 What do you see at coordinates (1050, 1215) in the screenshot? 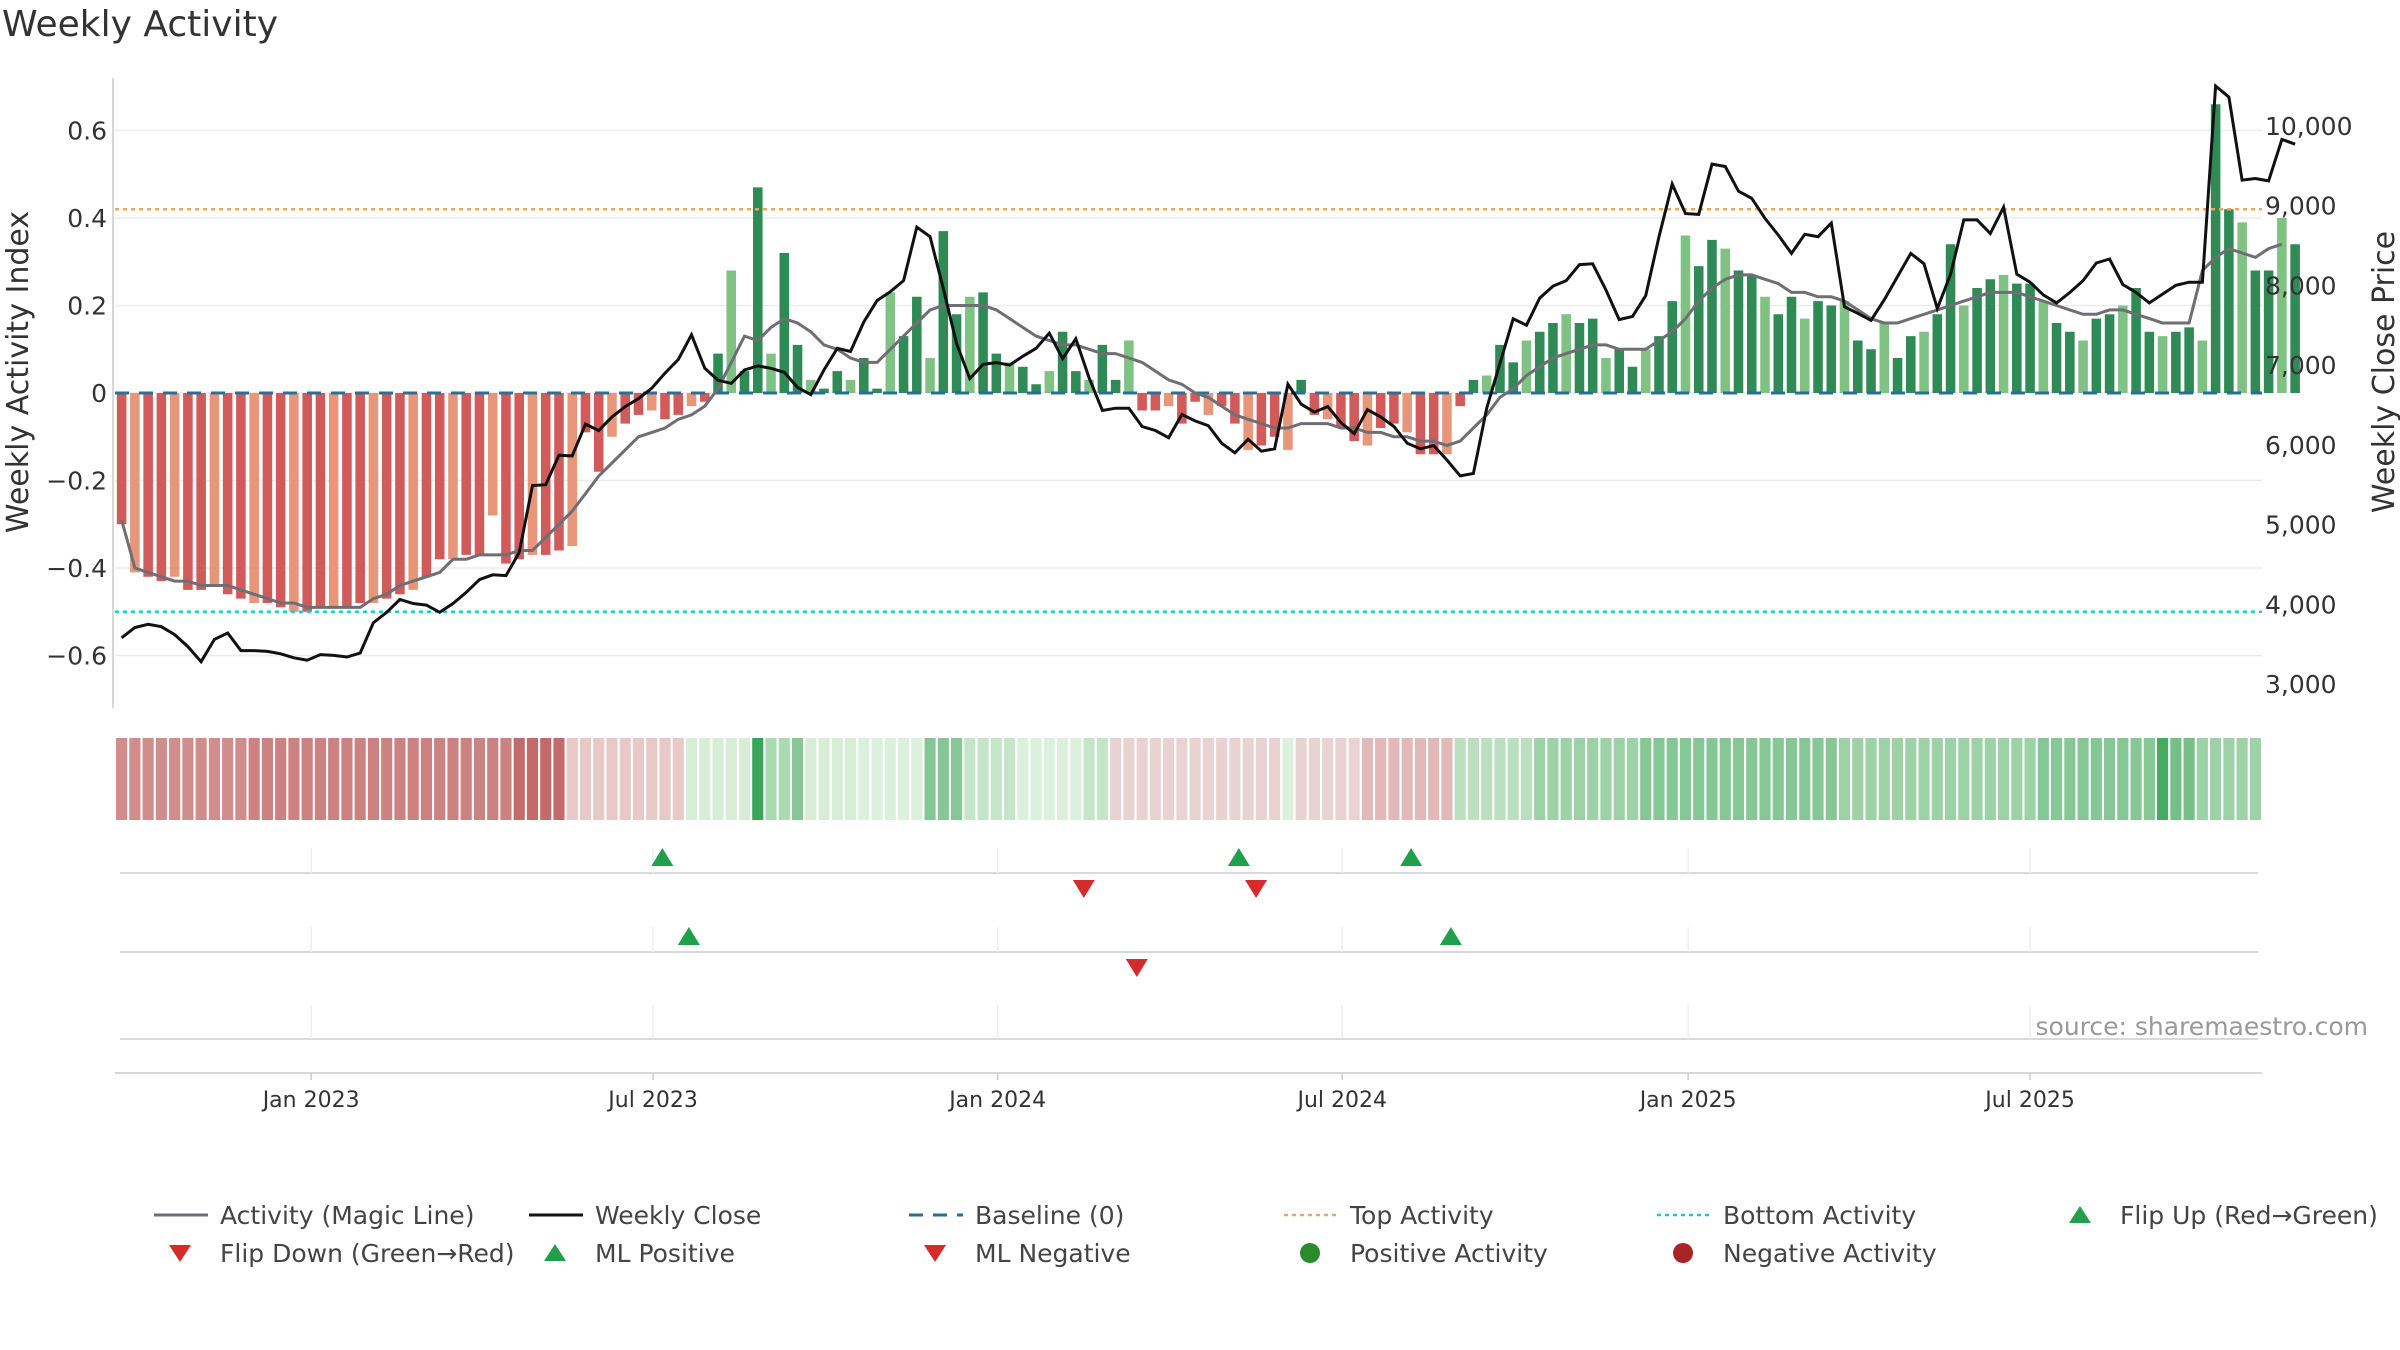
I see `legend-label: Baseline (0)` at bounding box center [1050, 1215].